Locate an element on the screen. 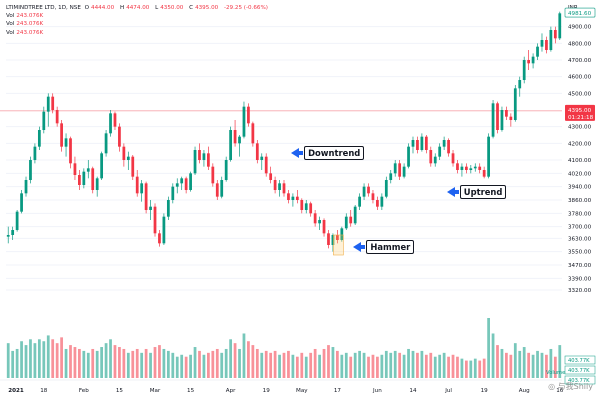 The height and width of the screenshot is (400, 599). y-tick-label: 4100.00 is located at coordinates (580, 161).